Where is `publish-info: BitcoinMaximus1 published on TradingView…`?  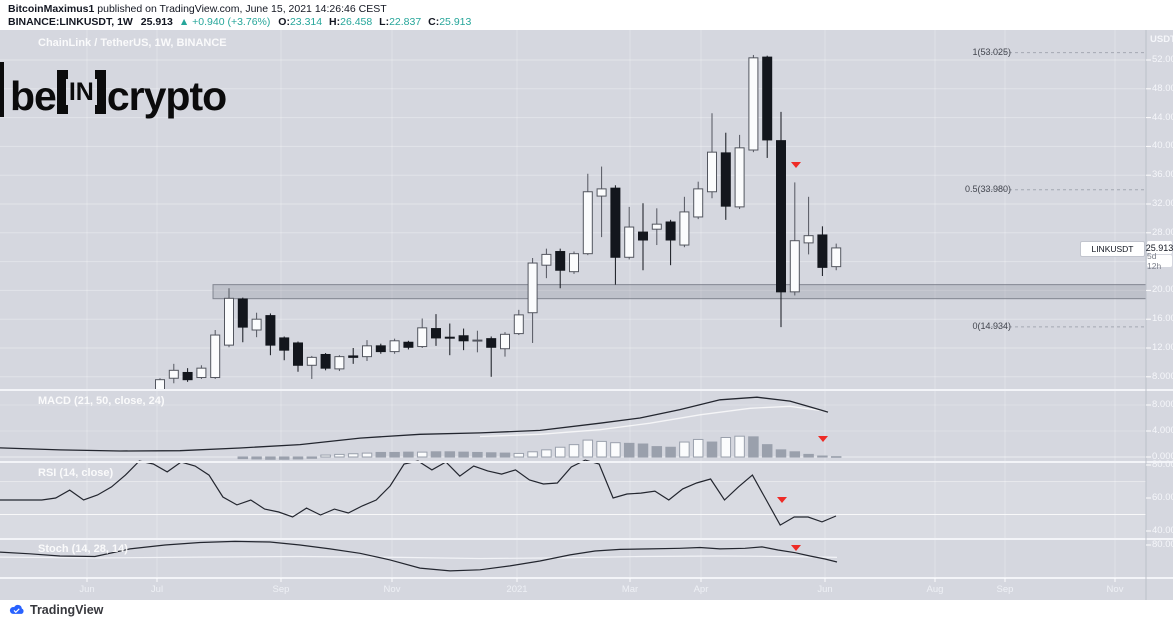 publish-info: BitcoinMaximus1 published on TradingView… is located at coordinates (197, 9).